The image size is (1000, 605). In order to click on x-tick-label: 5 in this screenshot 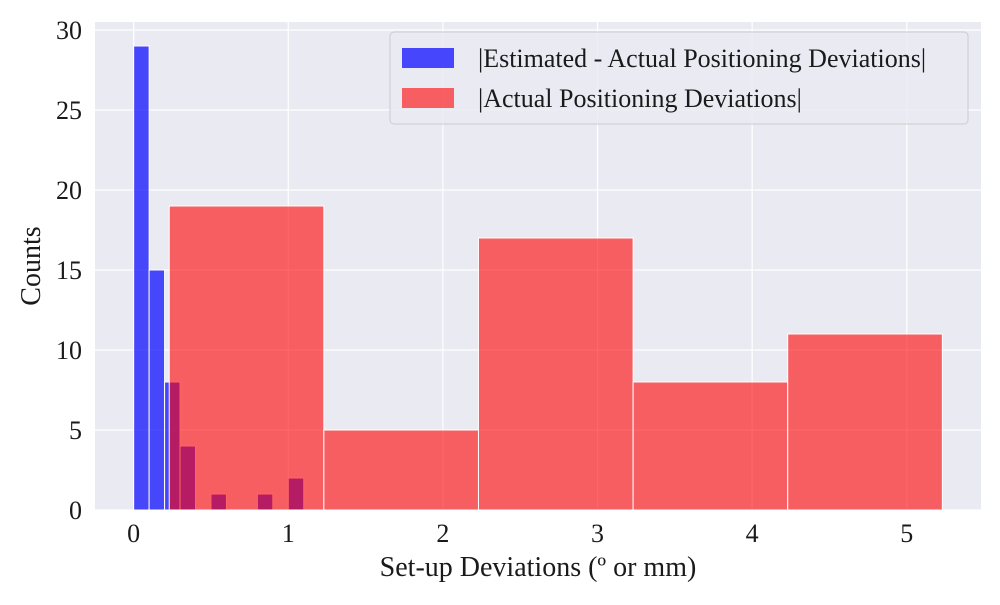, I will do `click(906, 533)`.